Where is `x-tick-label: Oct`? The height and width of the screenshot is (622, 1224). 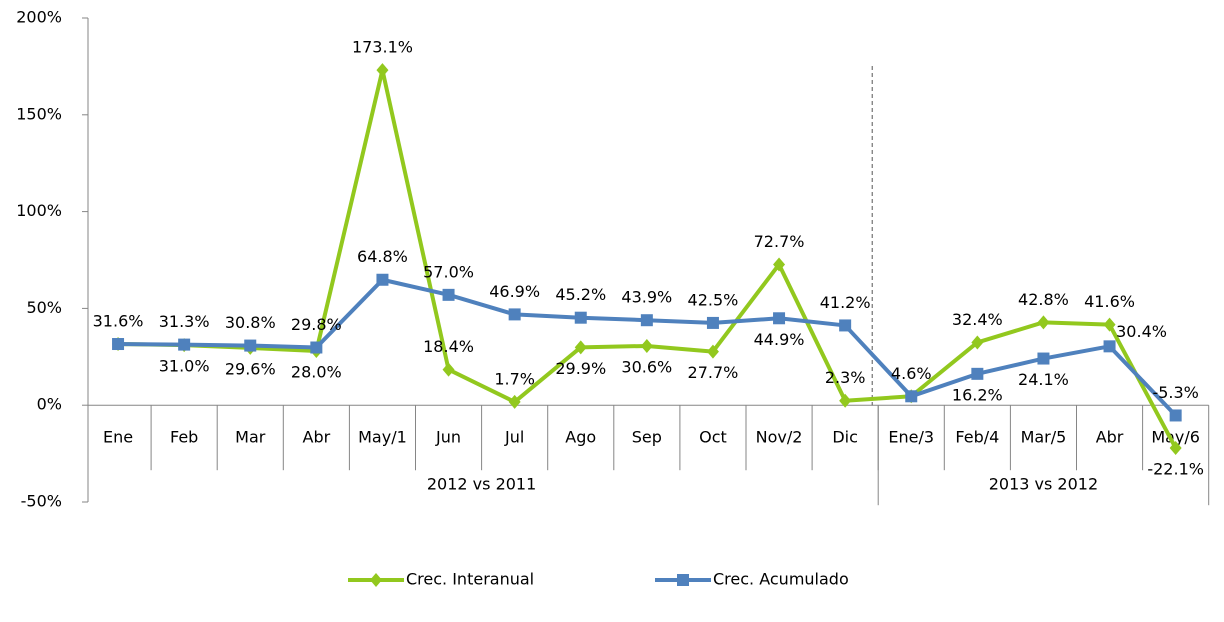
x-tick-label: Oct is located at coordinates (713, 437).